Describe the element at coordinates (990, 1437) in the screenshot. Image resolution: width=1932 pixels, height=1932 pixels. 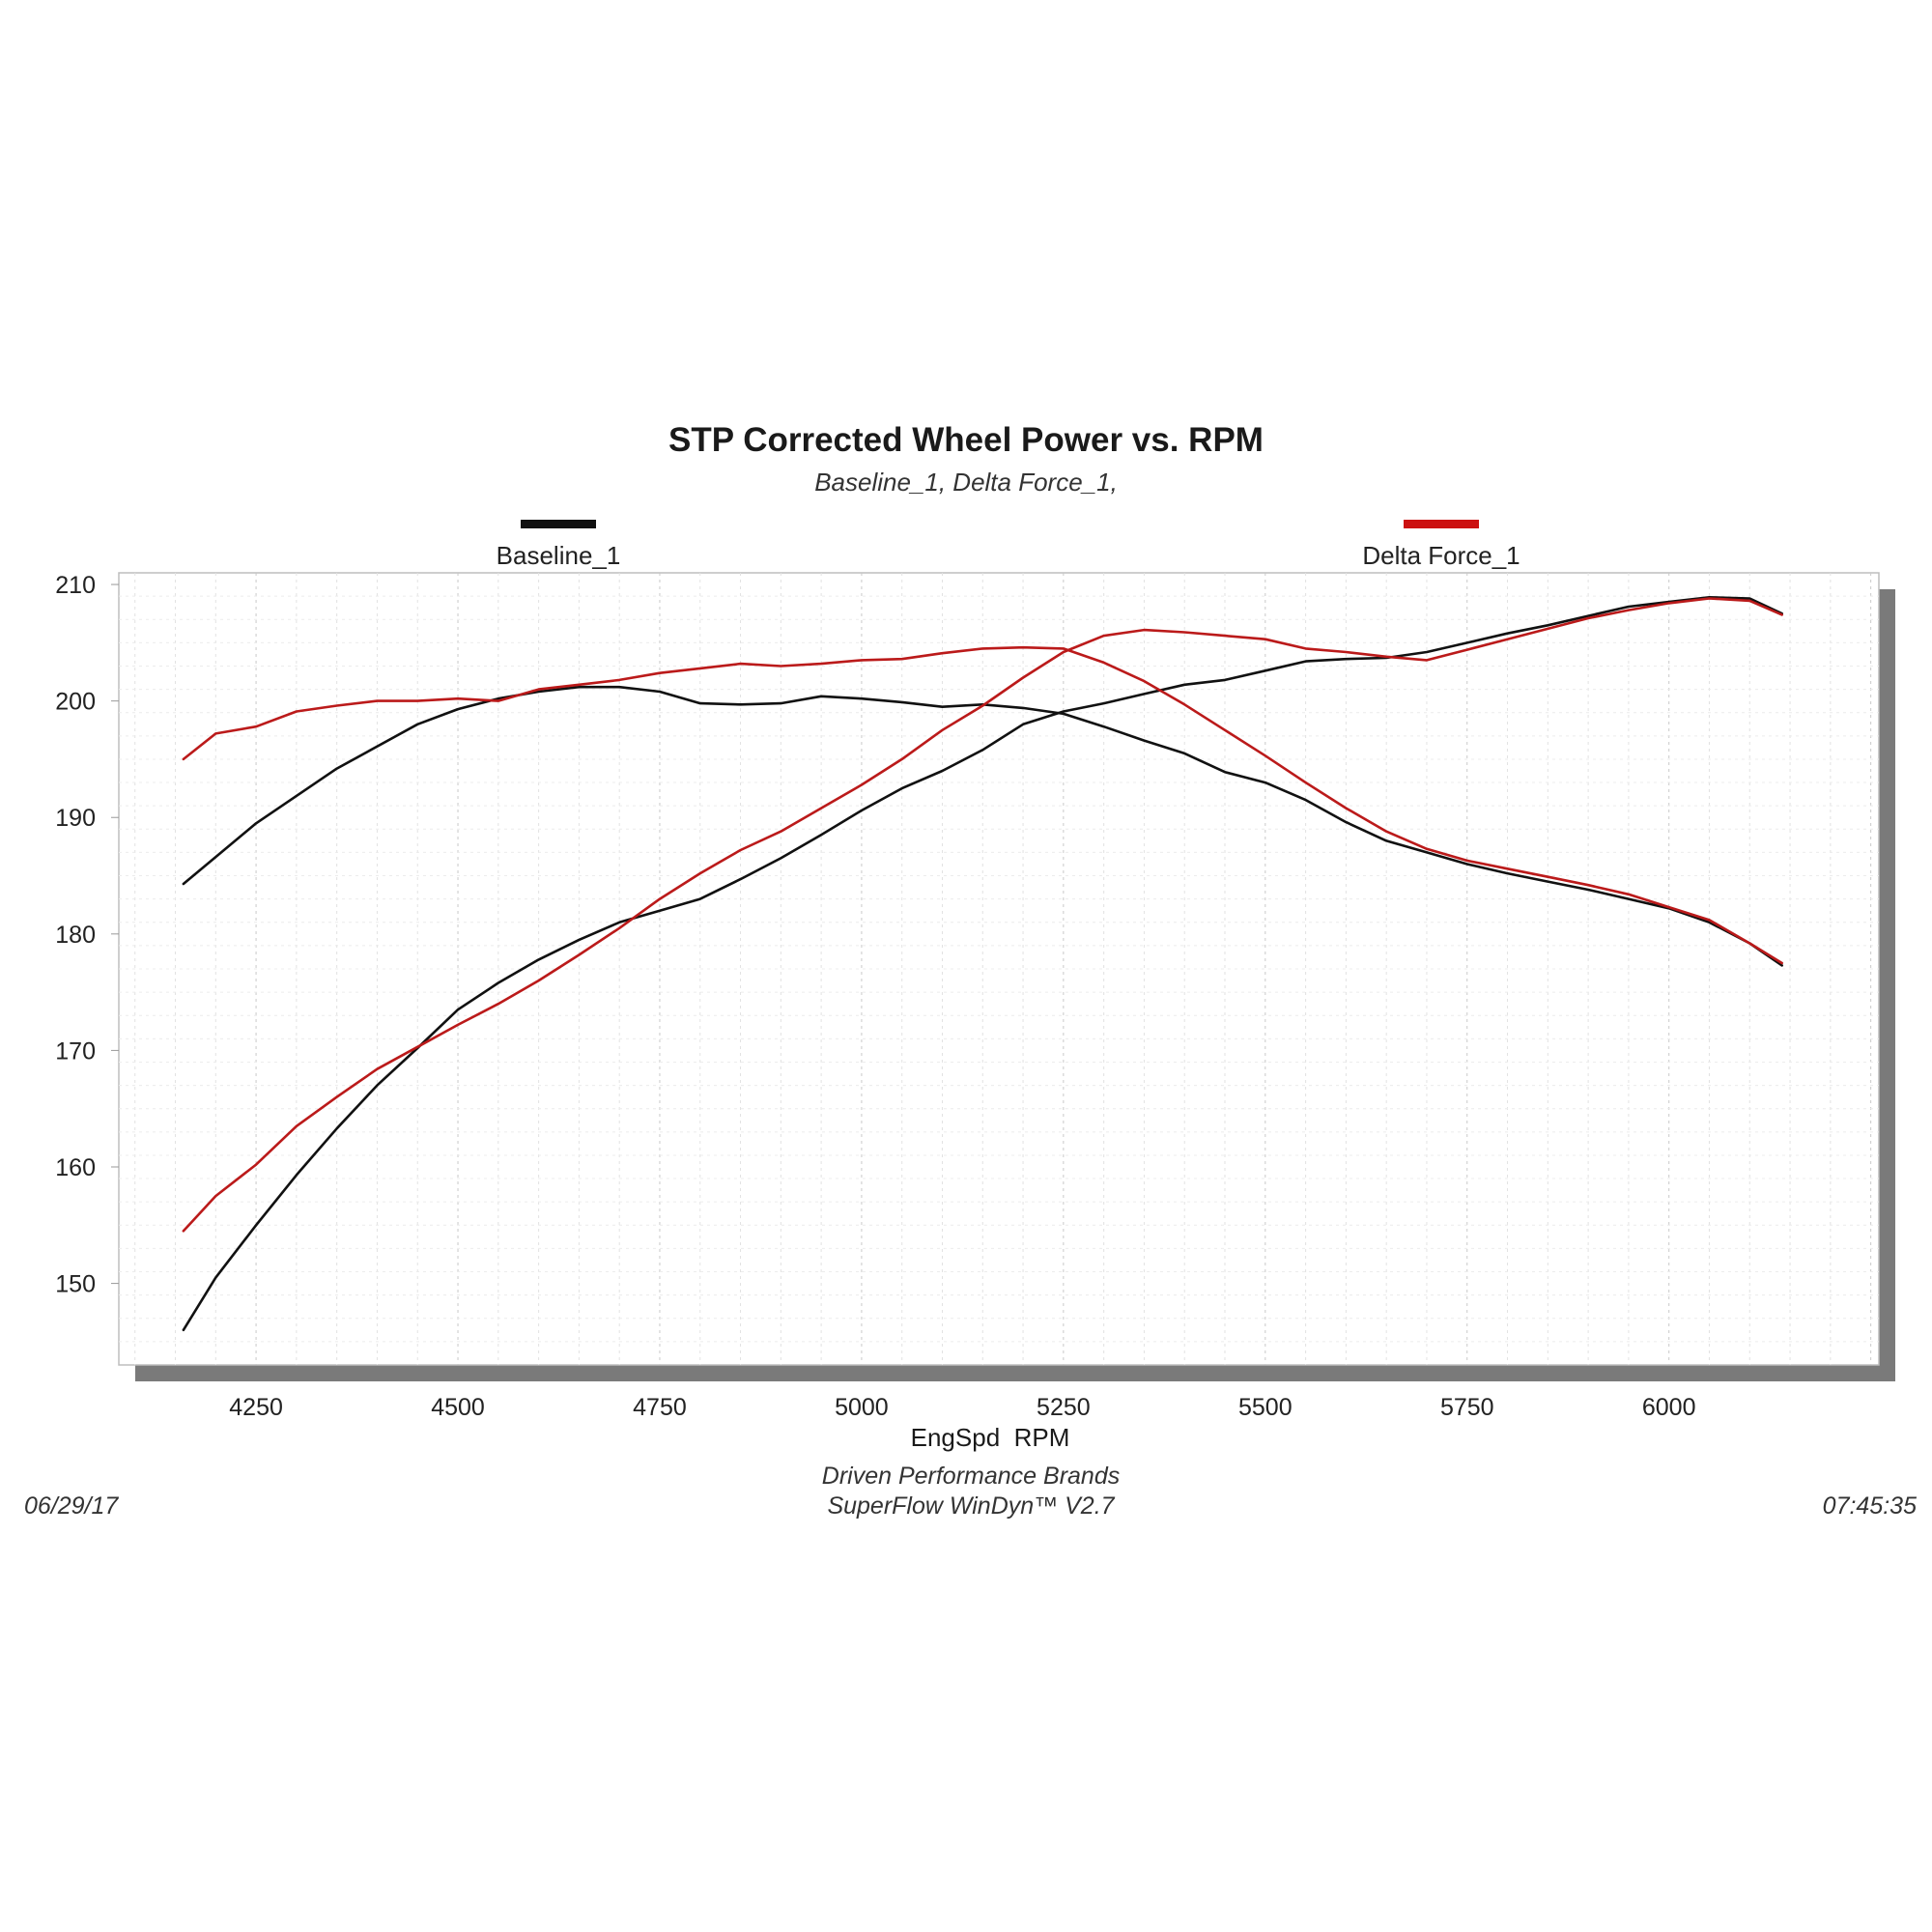
I see `x-axis-label: EngSpd RPM` at that location.